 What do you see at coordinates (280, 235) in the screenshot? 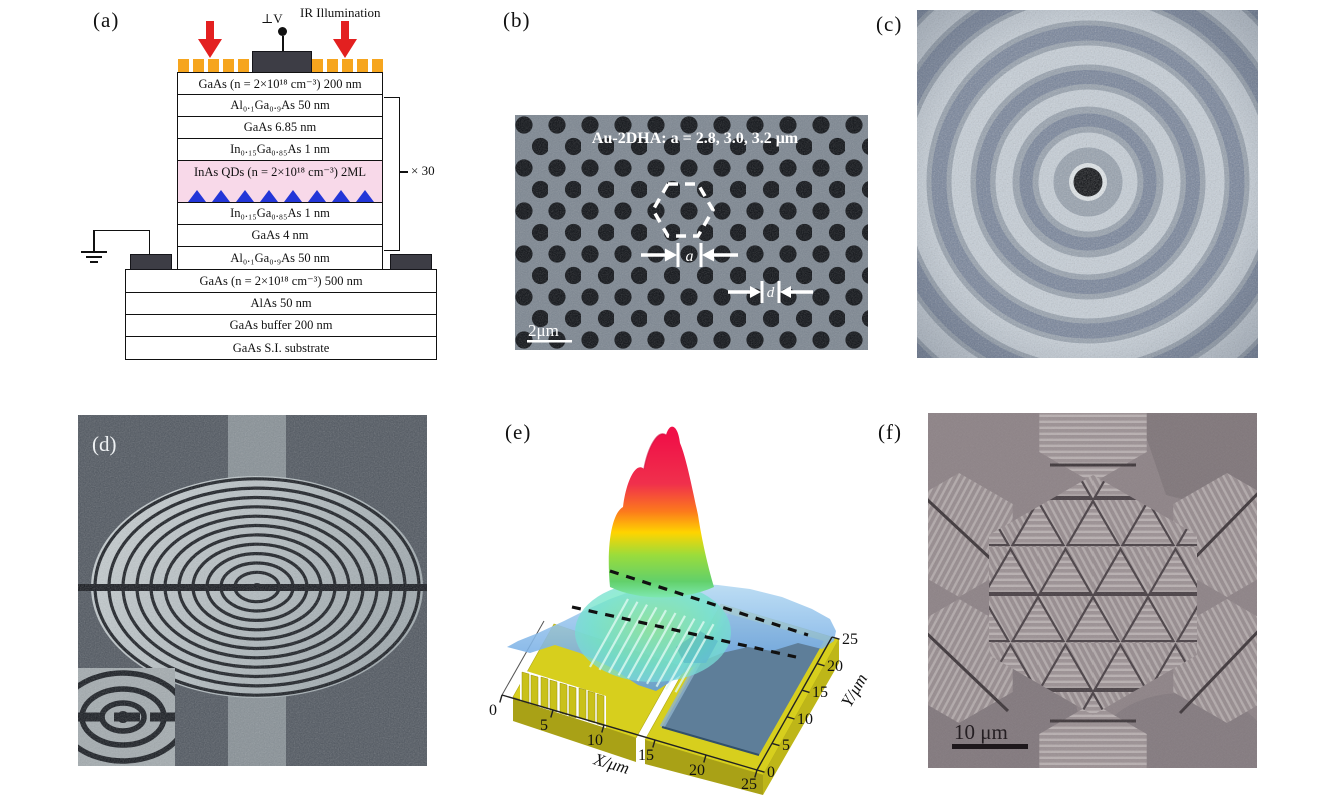
I see `layer-box: GaAs 4 nm` at bounding box center [280, 235].